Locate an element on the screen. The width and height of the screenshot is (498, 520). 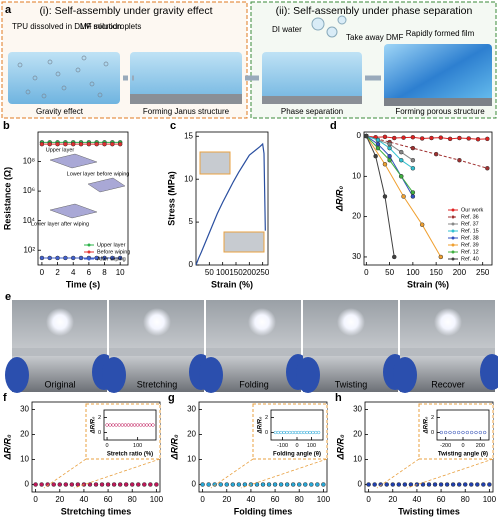
y-axis-label: ΔR/R₀ is located at coordinates (427, 425).